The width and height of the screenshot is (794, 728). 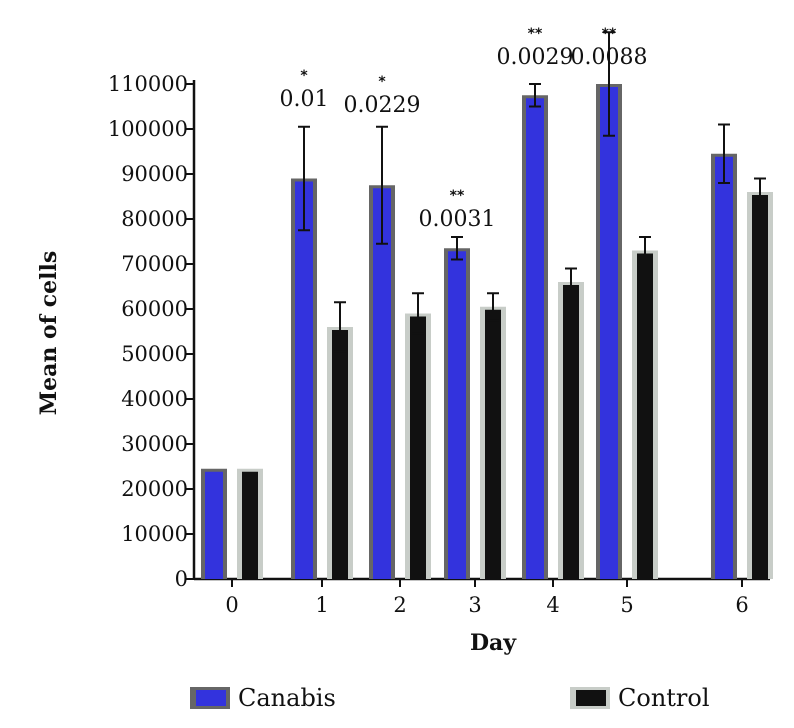 What do you see at coordinates (741, 605) in the screenshot?
I see `x-tick-label: 6` at bounding box center [741, 605].